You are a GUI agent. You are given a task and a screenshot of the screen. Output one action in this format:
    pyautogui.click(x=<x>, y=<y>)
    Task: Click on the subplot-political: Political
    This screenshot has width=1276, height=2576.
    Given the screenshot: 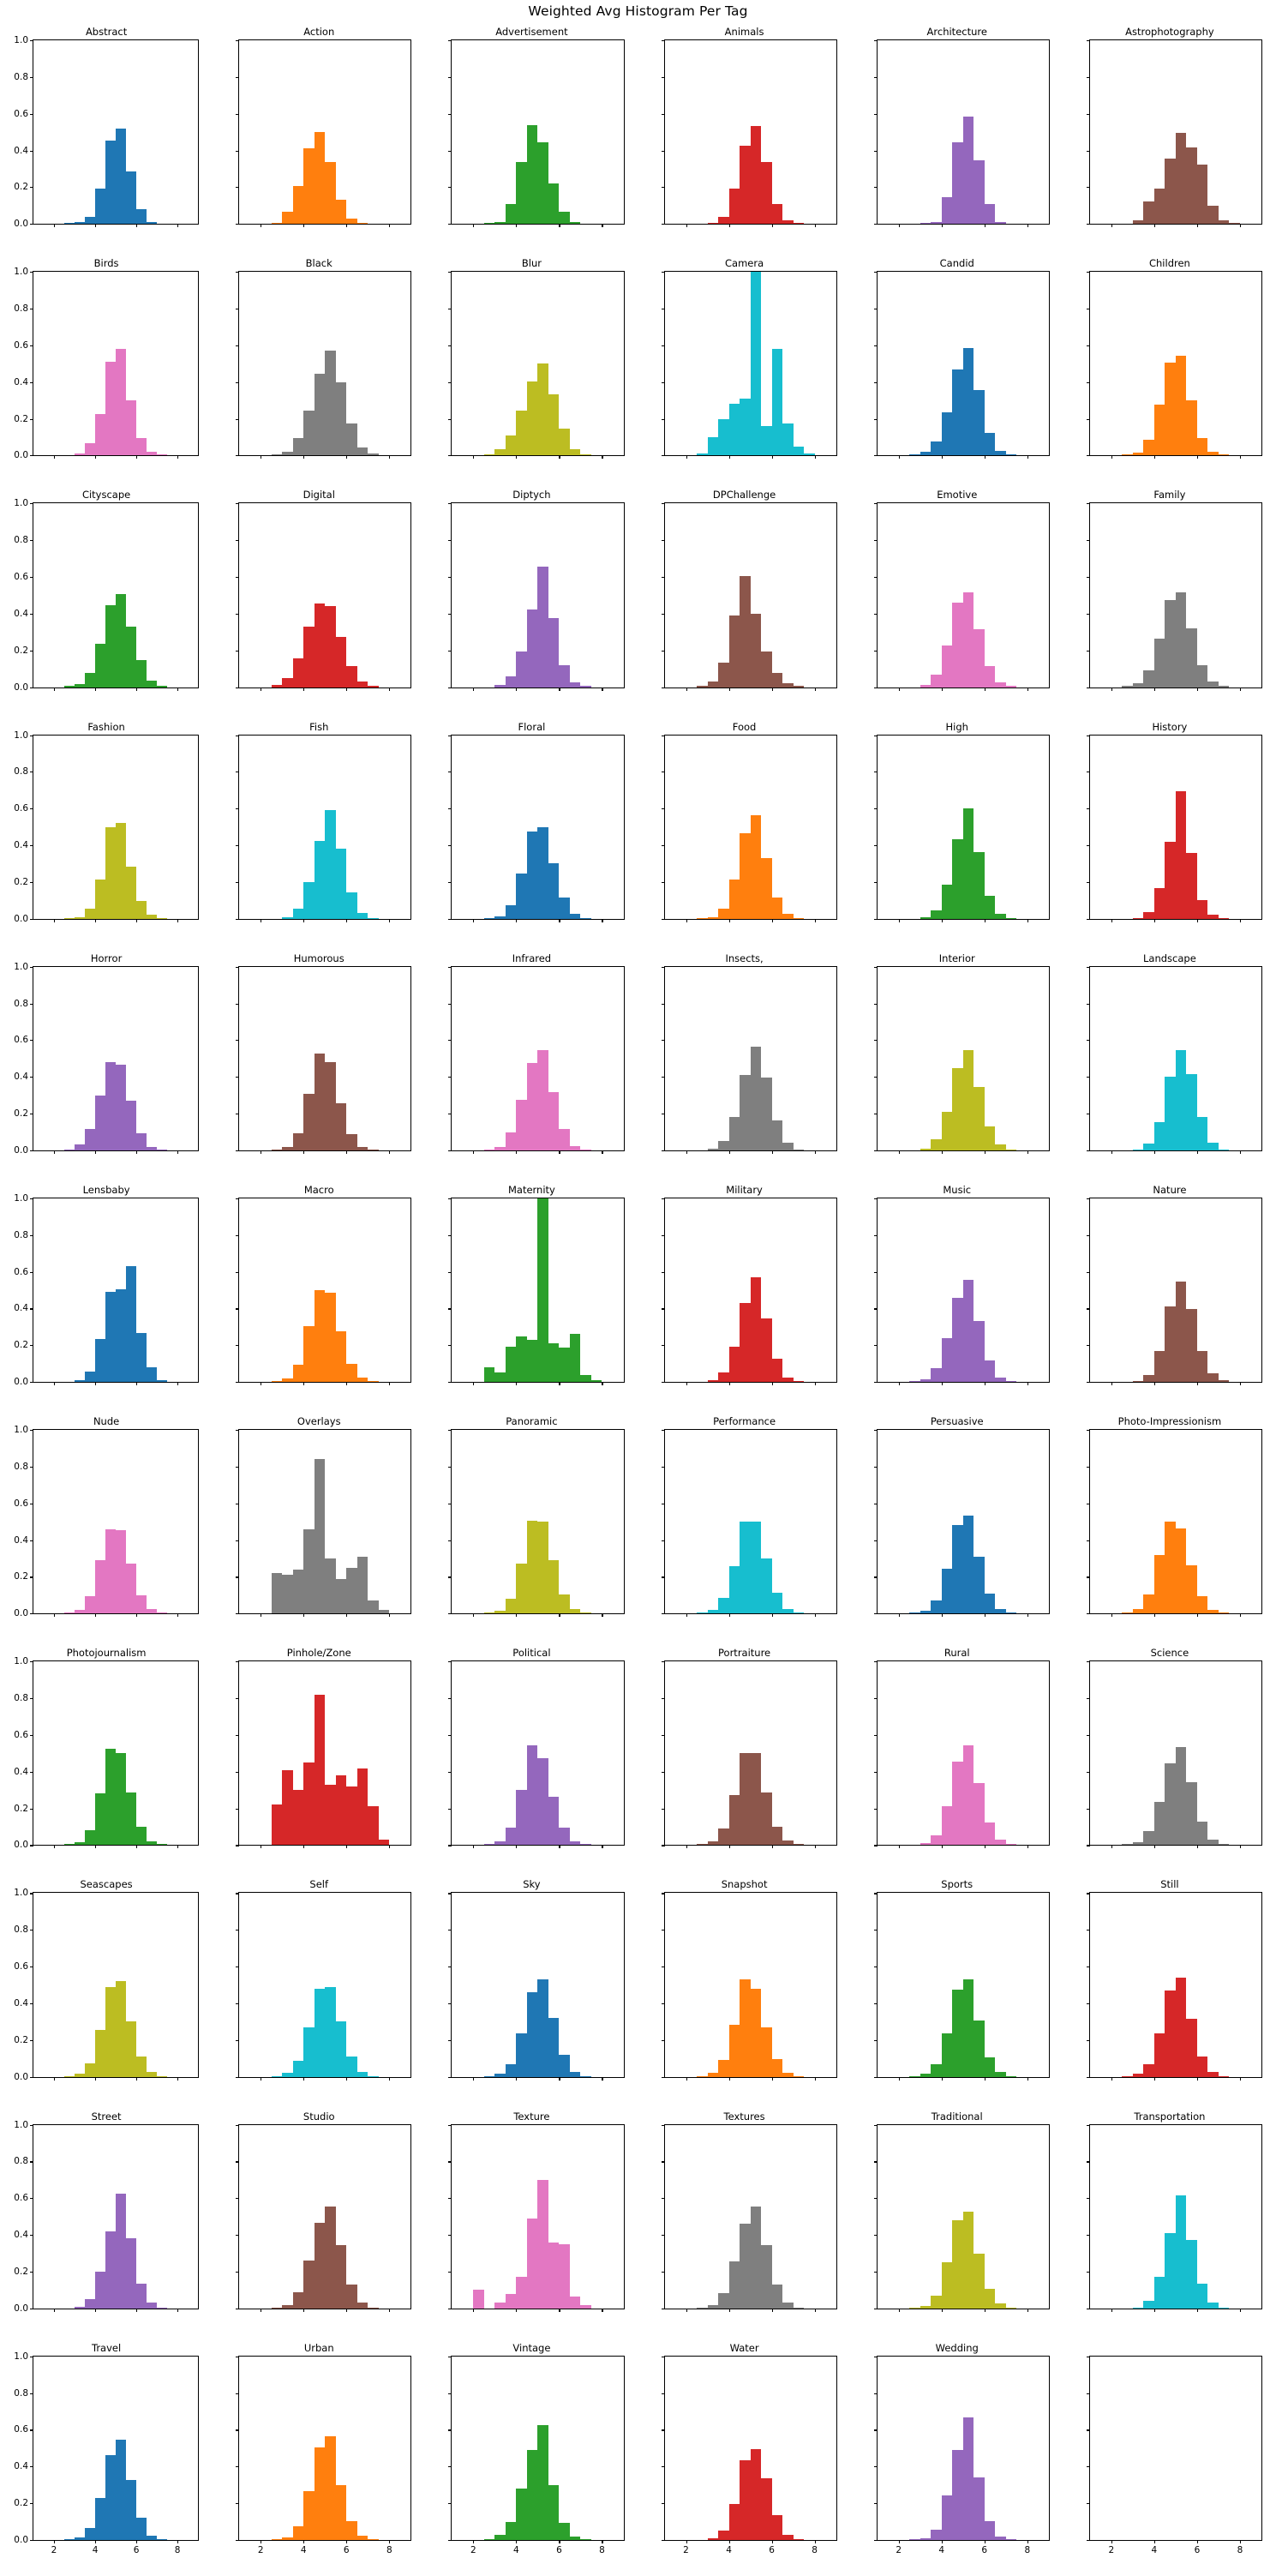 What is the action you would take?
    pyautogui.click(x=531, y=1760)
    